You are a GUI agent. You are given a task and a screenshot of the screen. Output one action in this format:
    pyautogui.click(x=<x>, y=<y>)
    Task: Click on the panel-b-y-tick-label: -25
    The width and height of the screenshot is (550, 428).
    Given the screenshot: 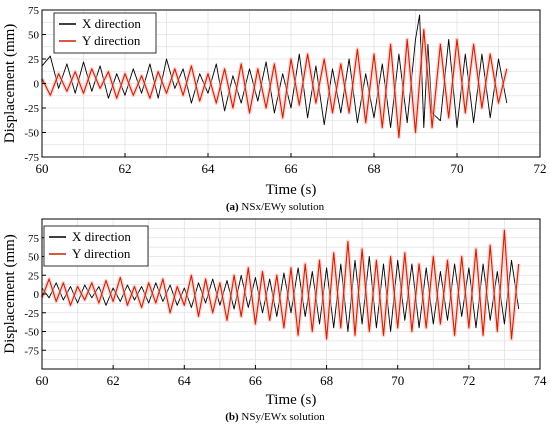 What is the action you would take?
    pyautogui.click(x=31, y=314)
    